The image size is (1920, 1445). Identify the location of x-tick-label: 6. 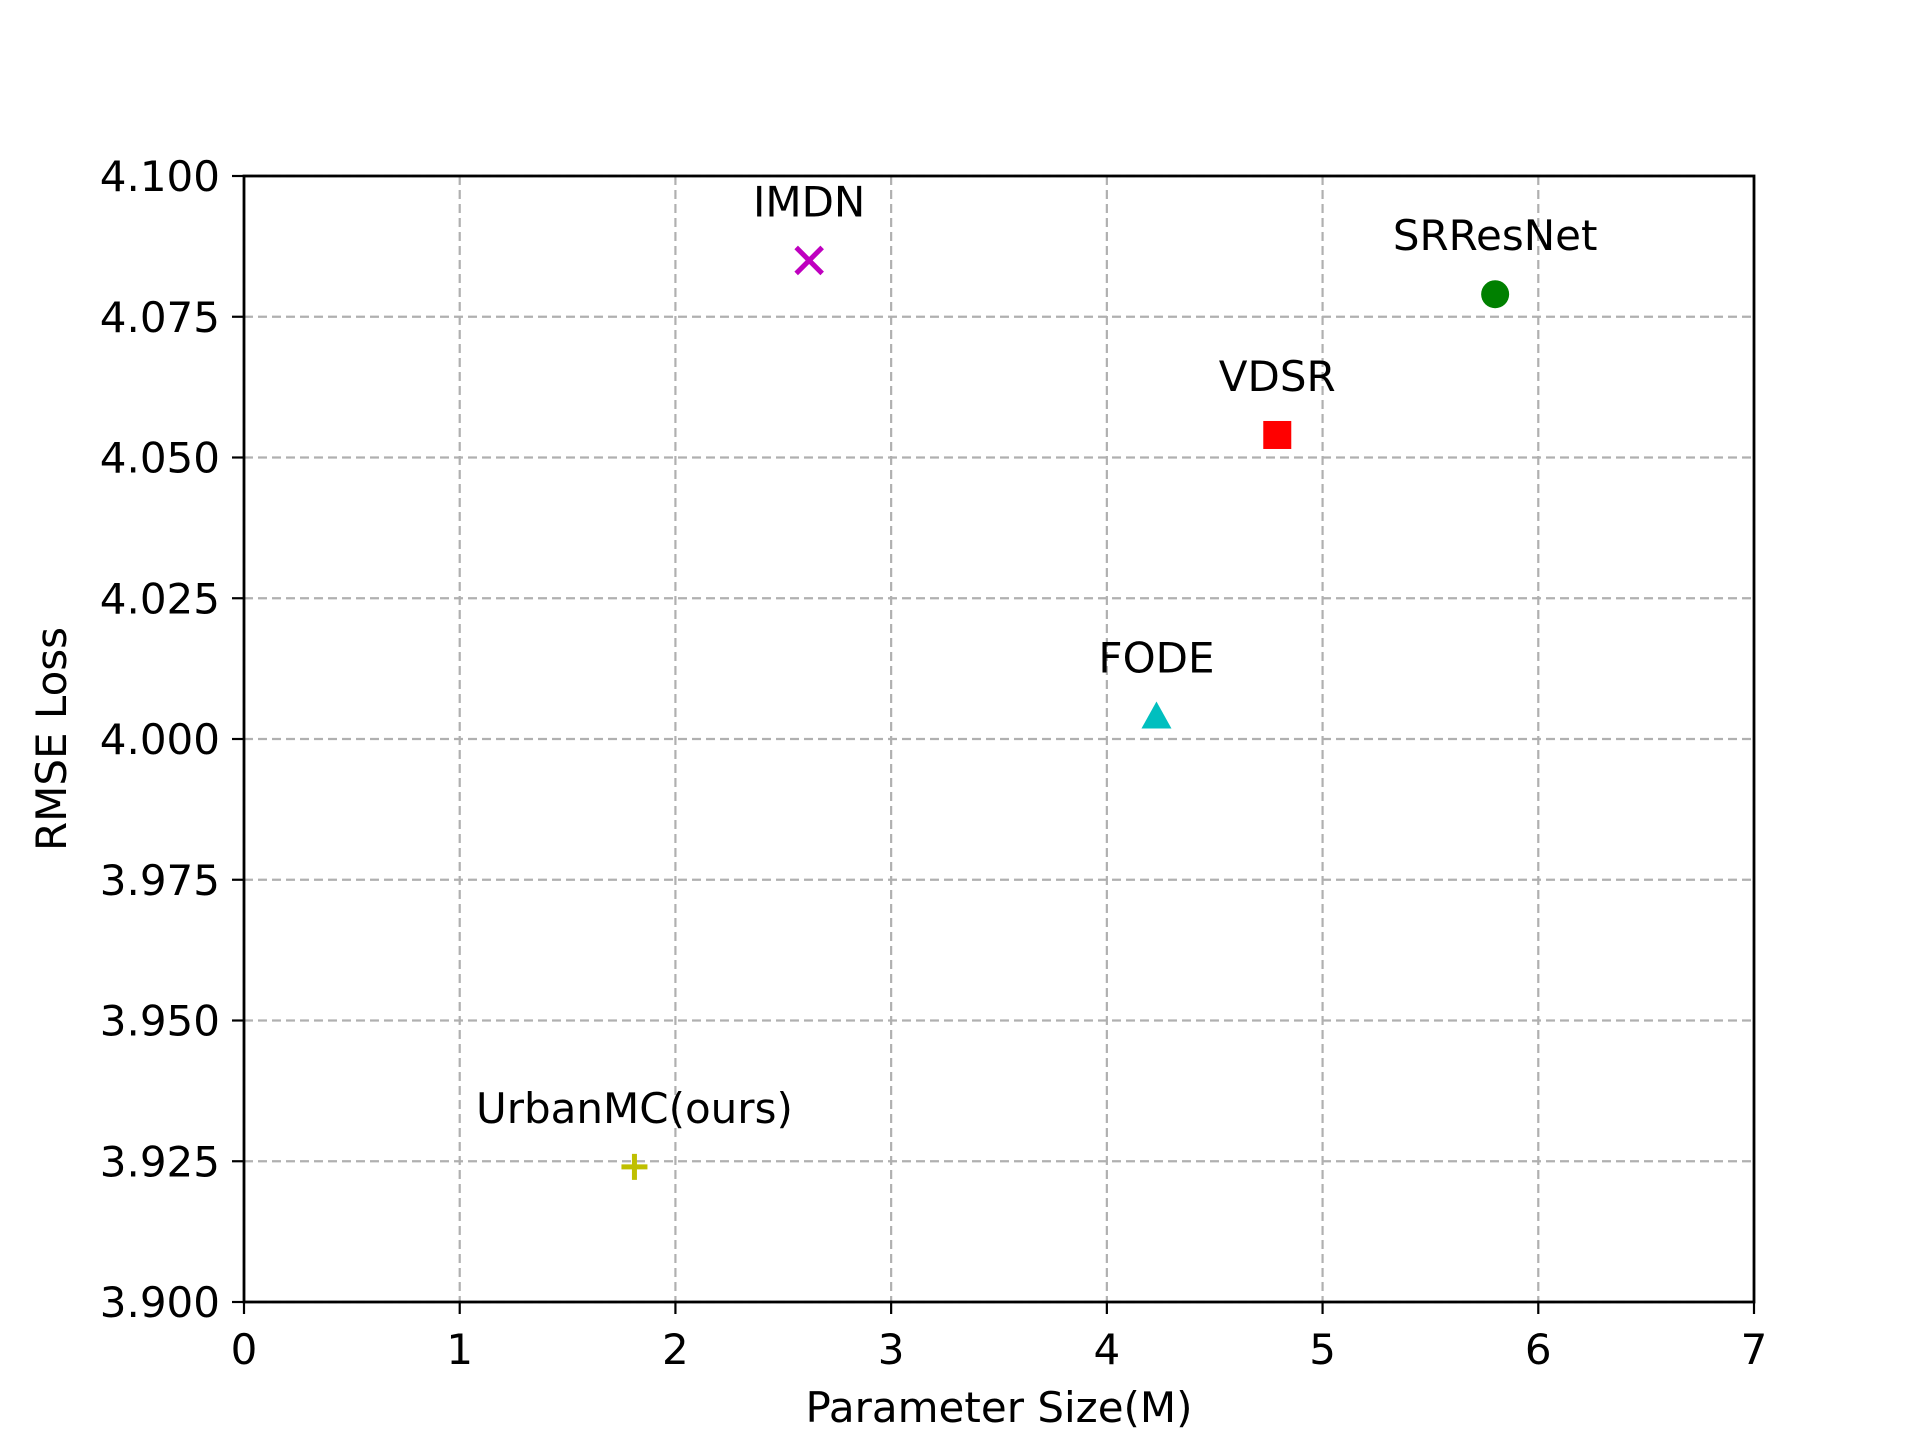
(1538, 1349).